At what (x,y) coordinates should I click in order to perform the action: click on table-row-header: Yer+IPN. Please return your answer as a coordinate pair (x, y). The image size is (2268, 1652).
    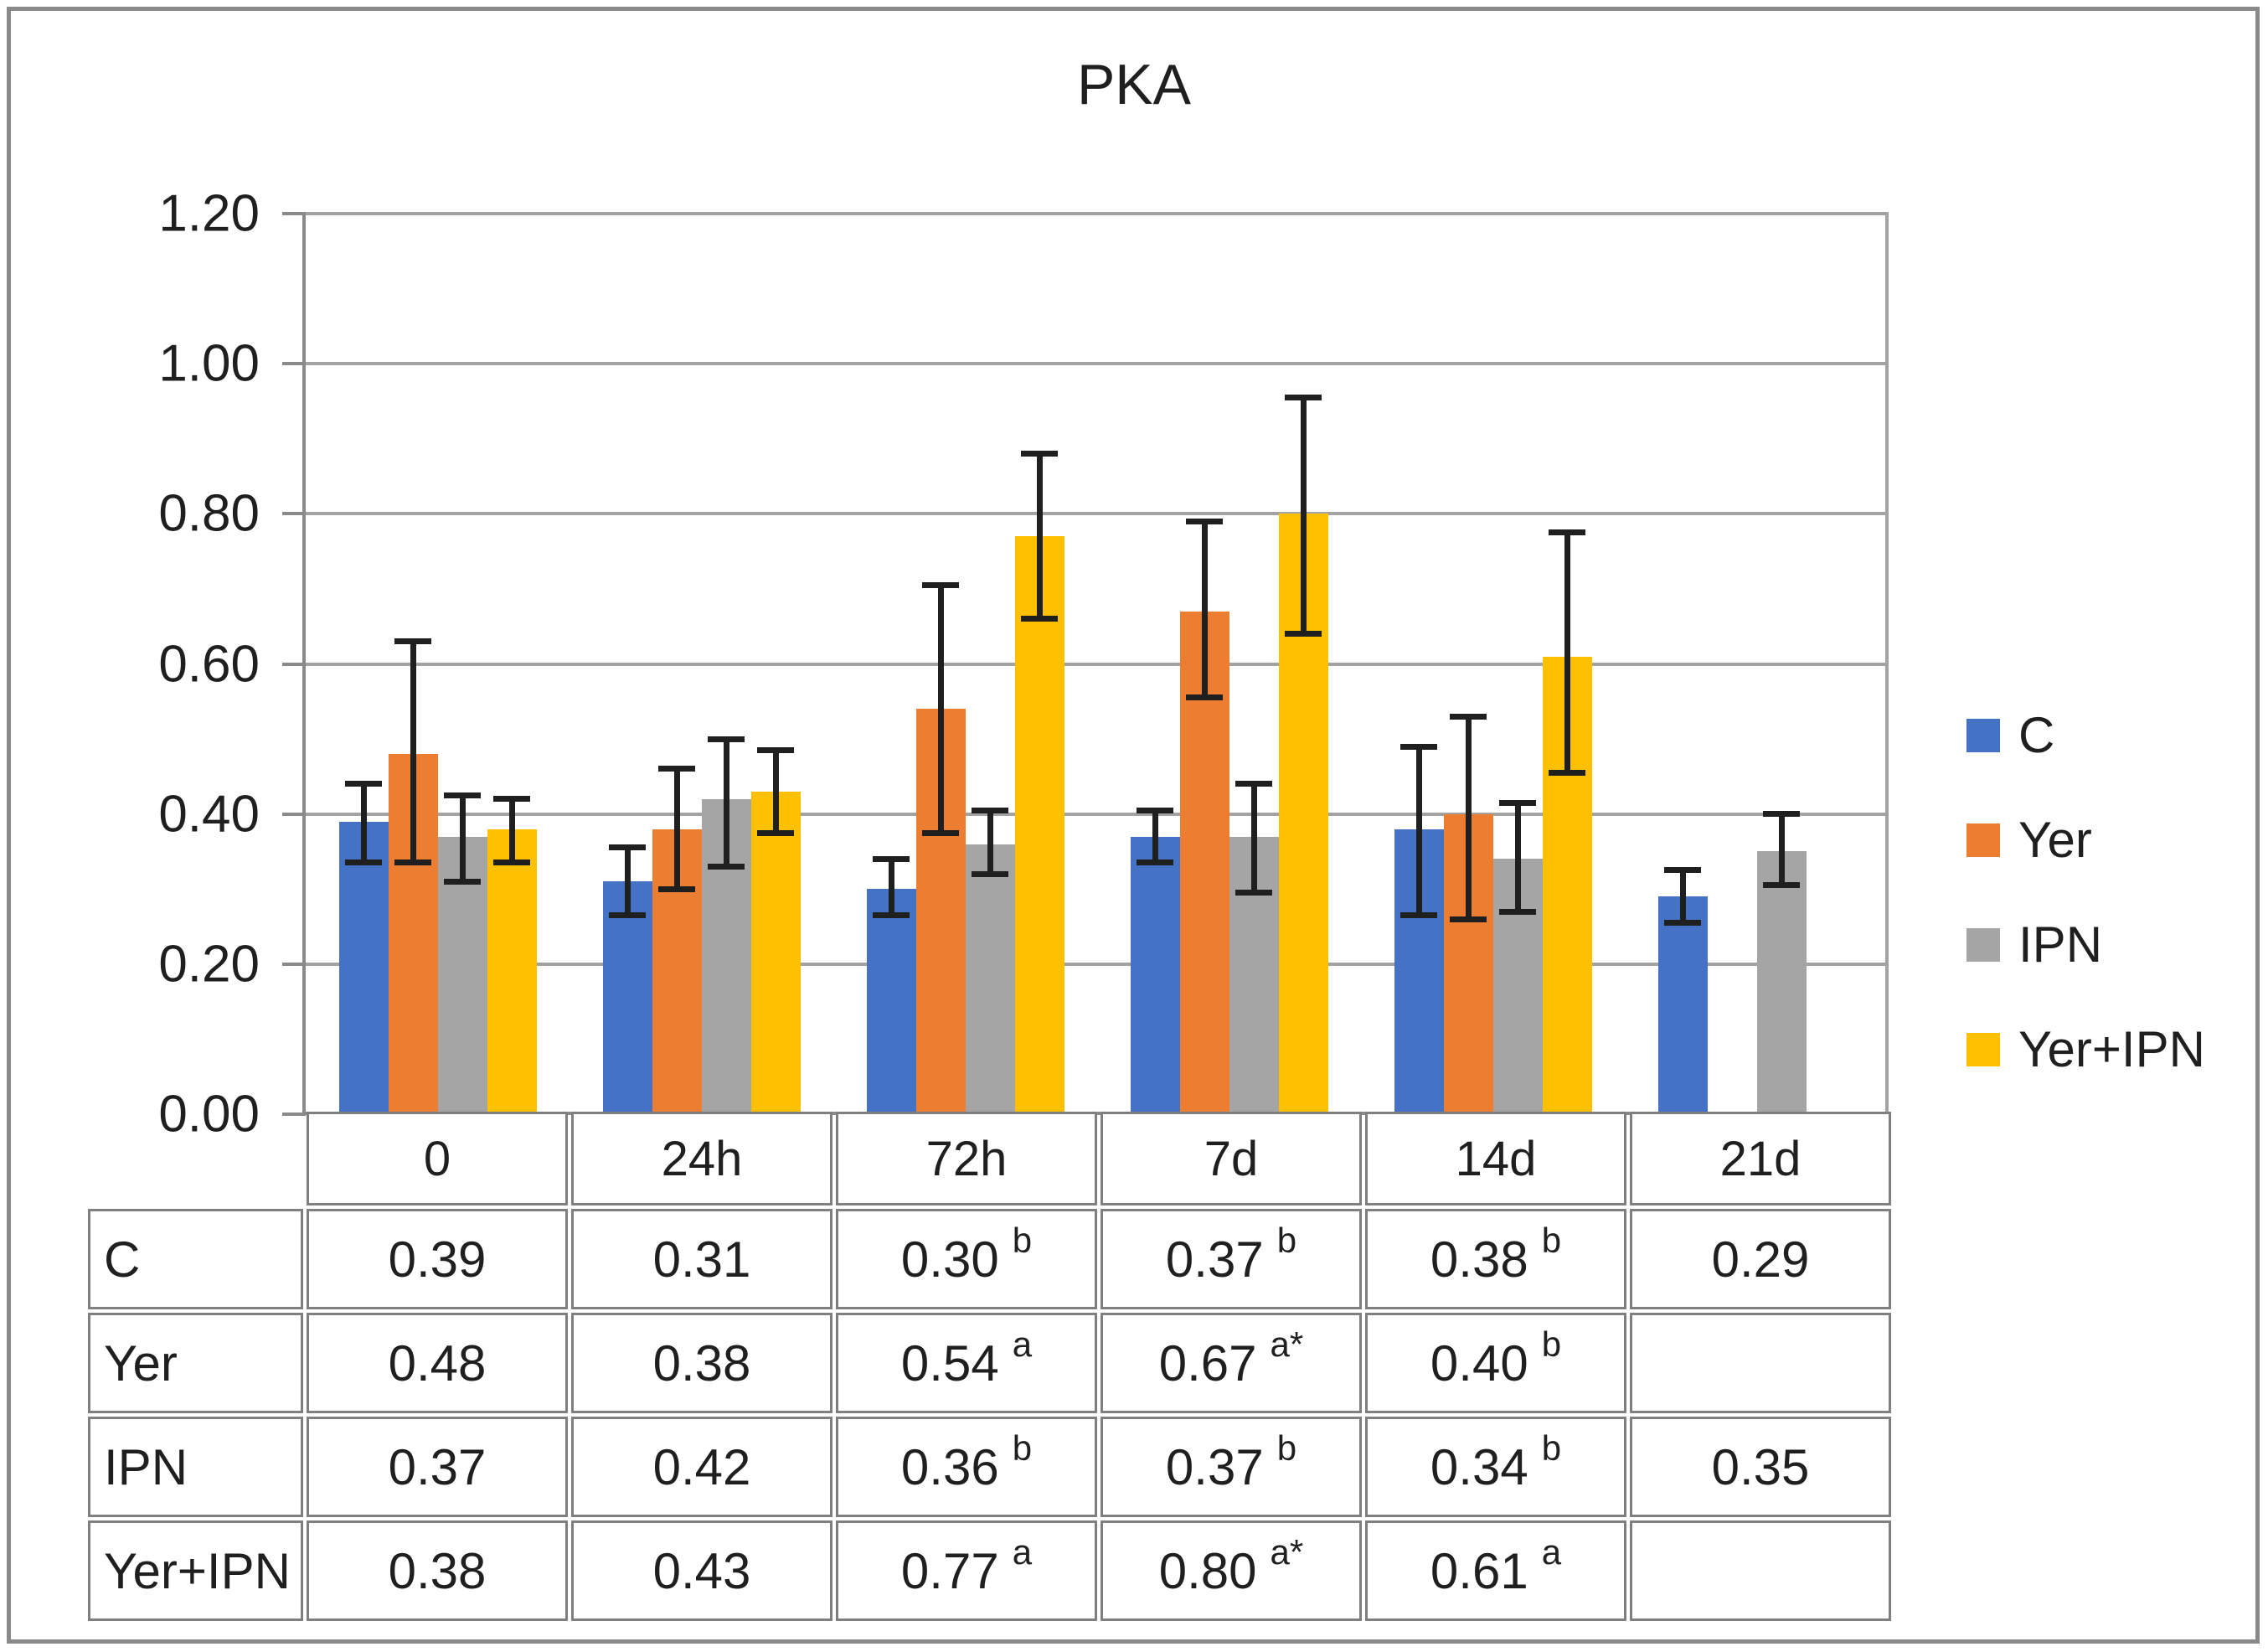
    Looking at the image, I should click on (195, 1570).